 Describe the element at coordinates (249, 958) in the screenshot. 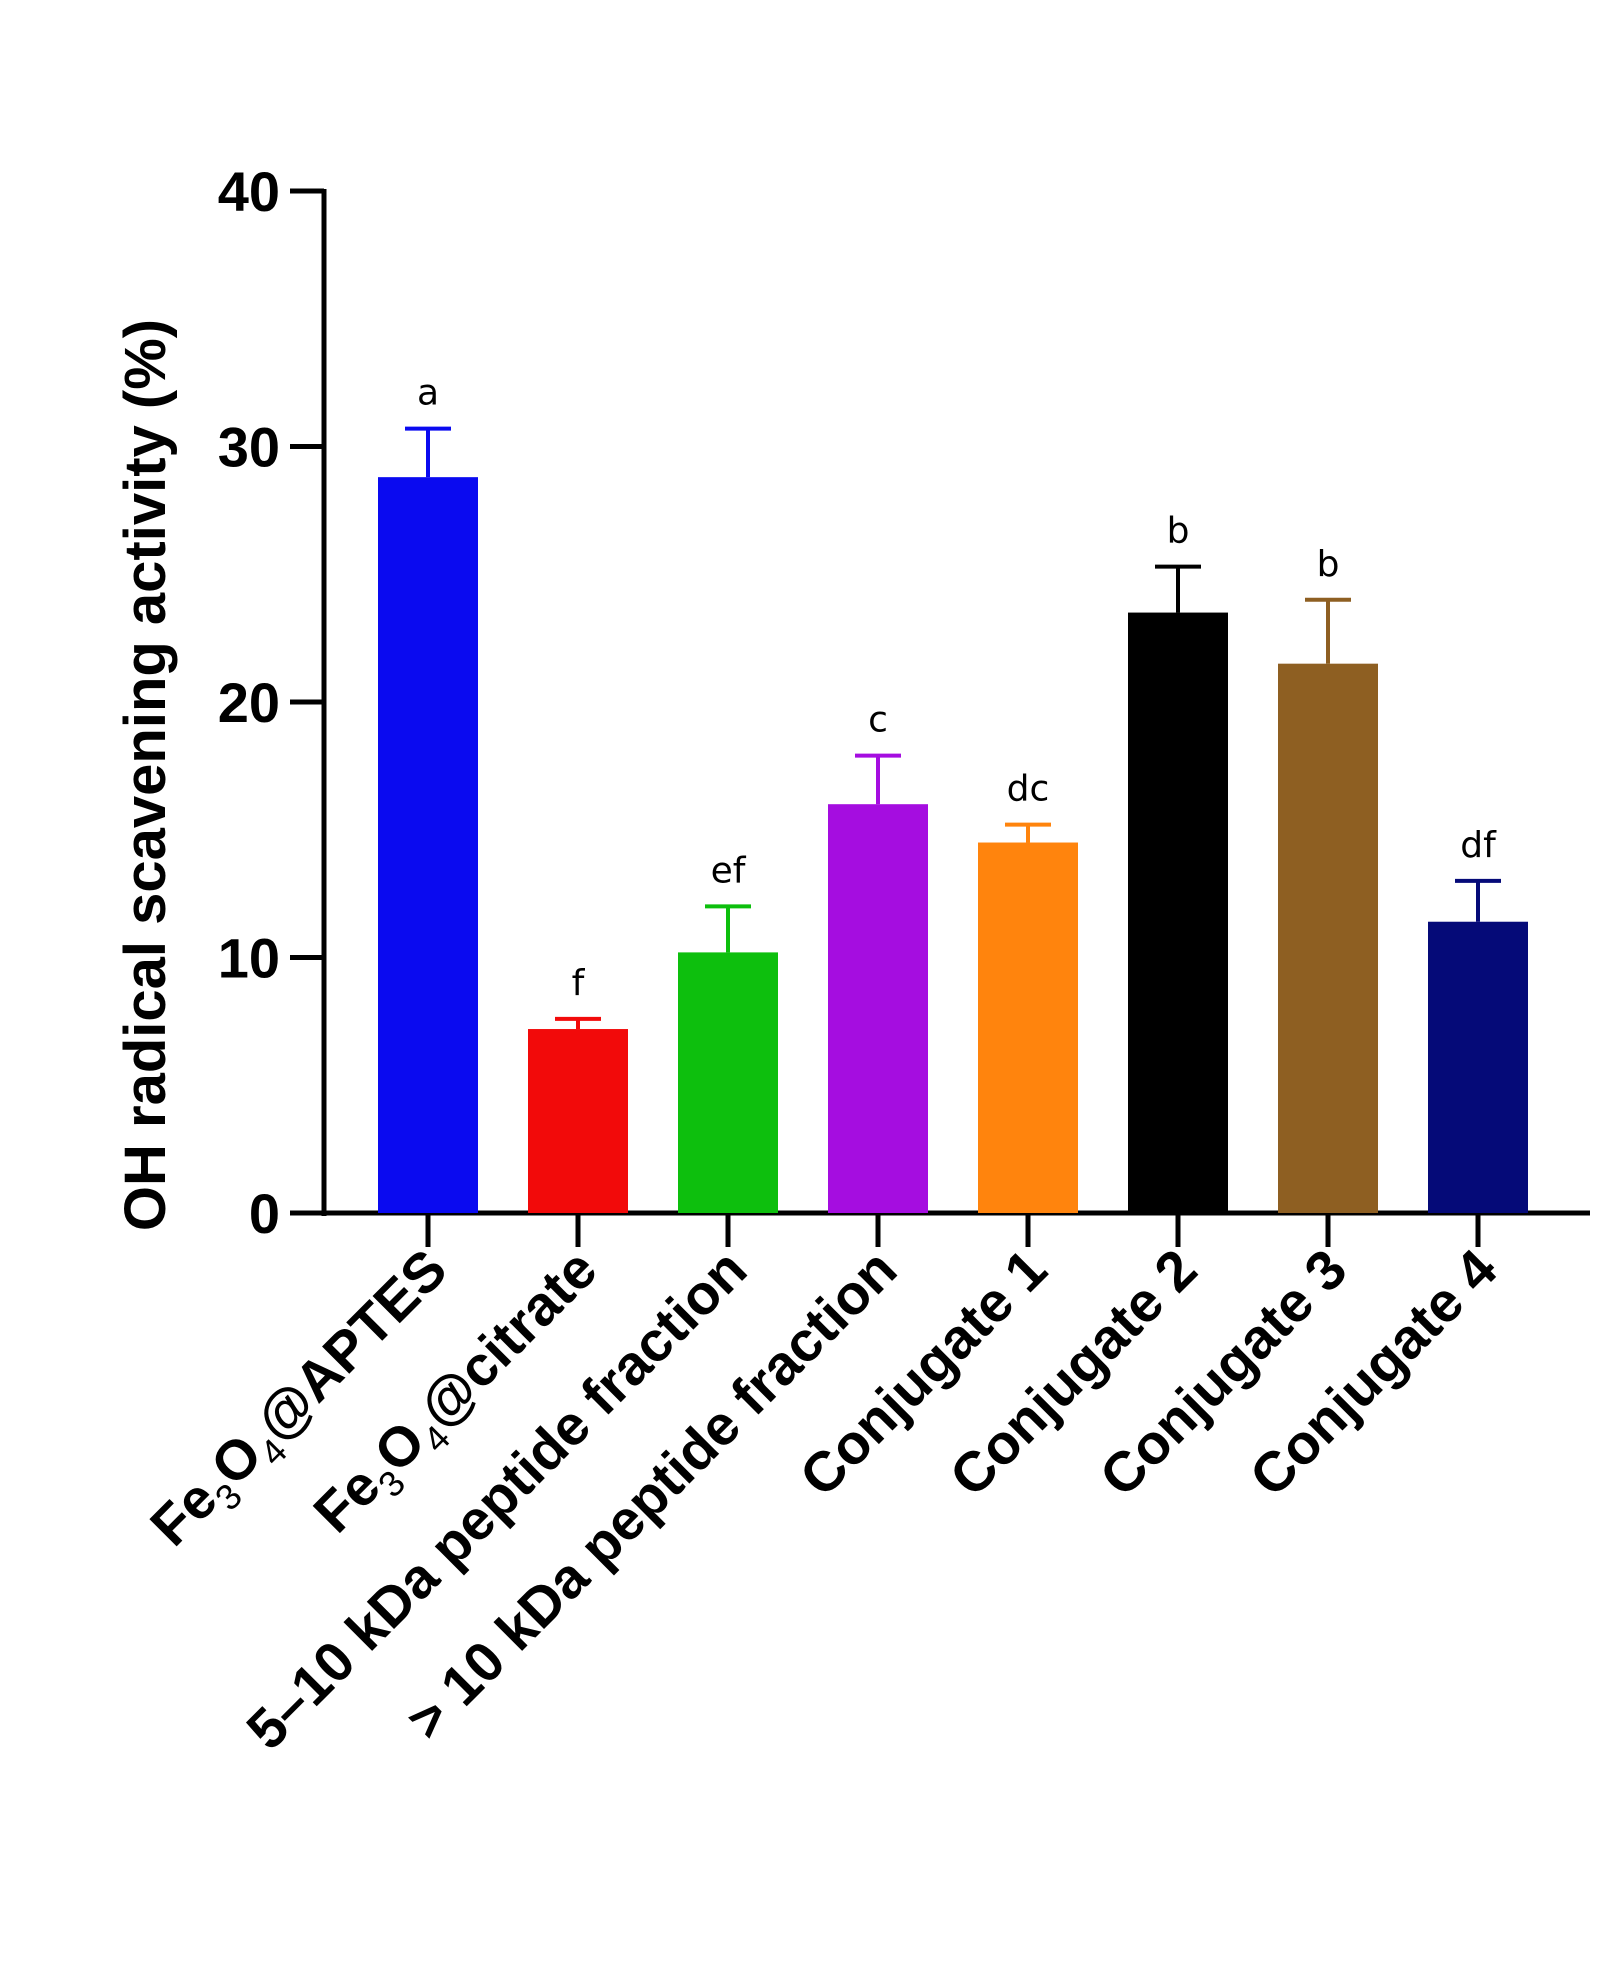

I see `y-tick-label: 10` at that location.